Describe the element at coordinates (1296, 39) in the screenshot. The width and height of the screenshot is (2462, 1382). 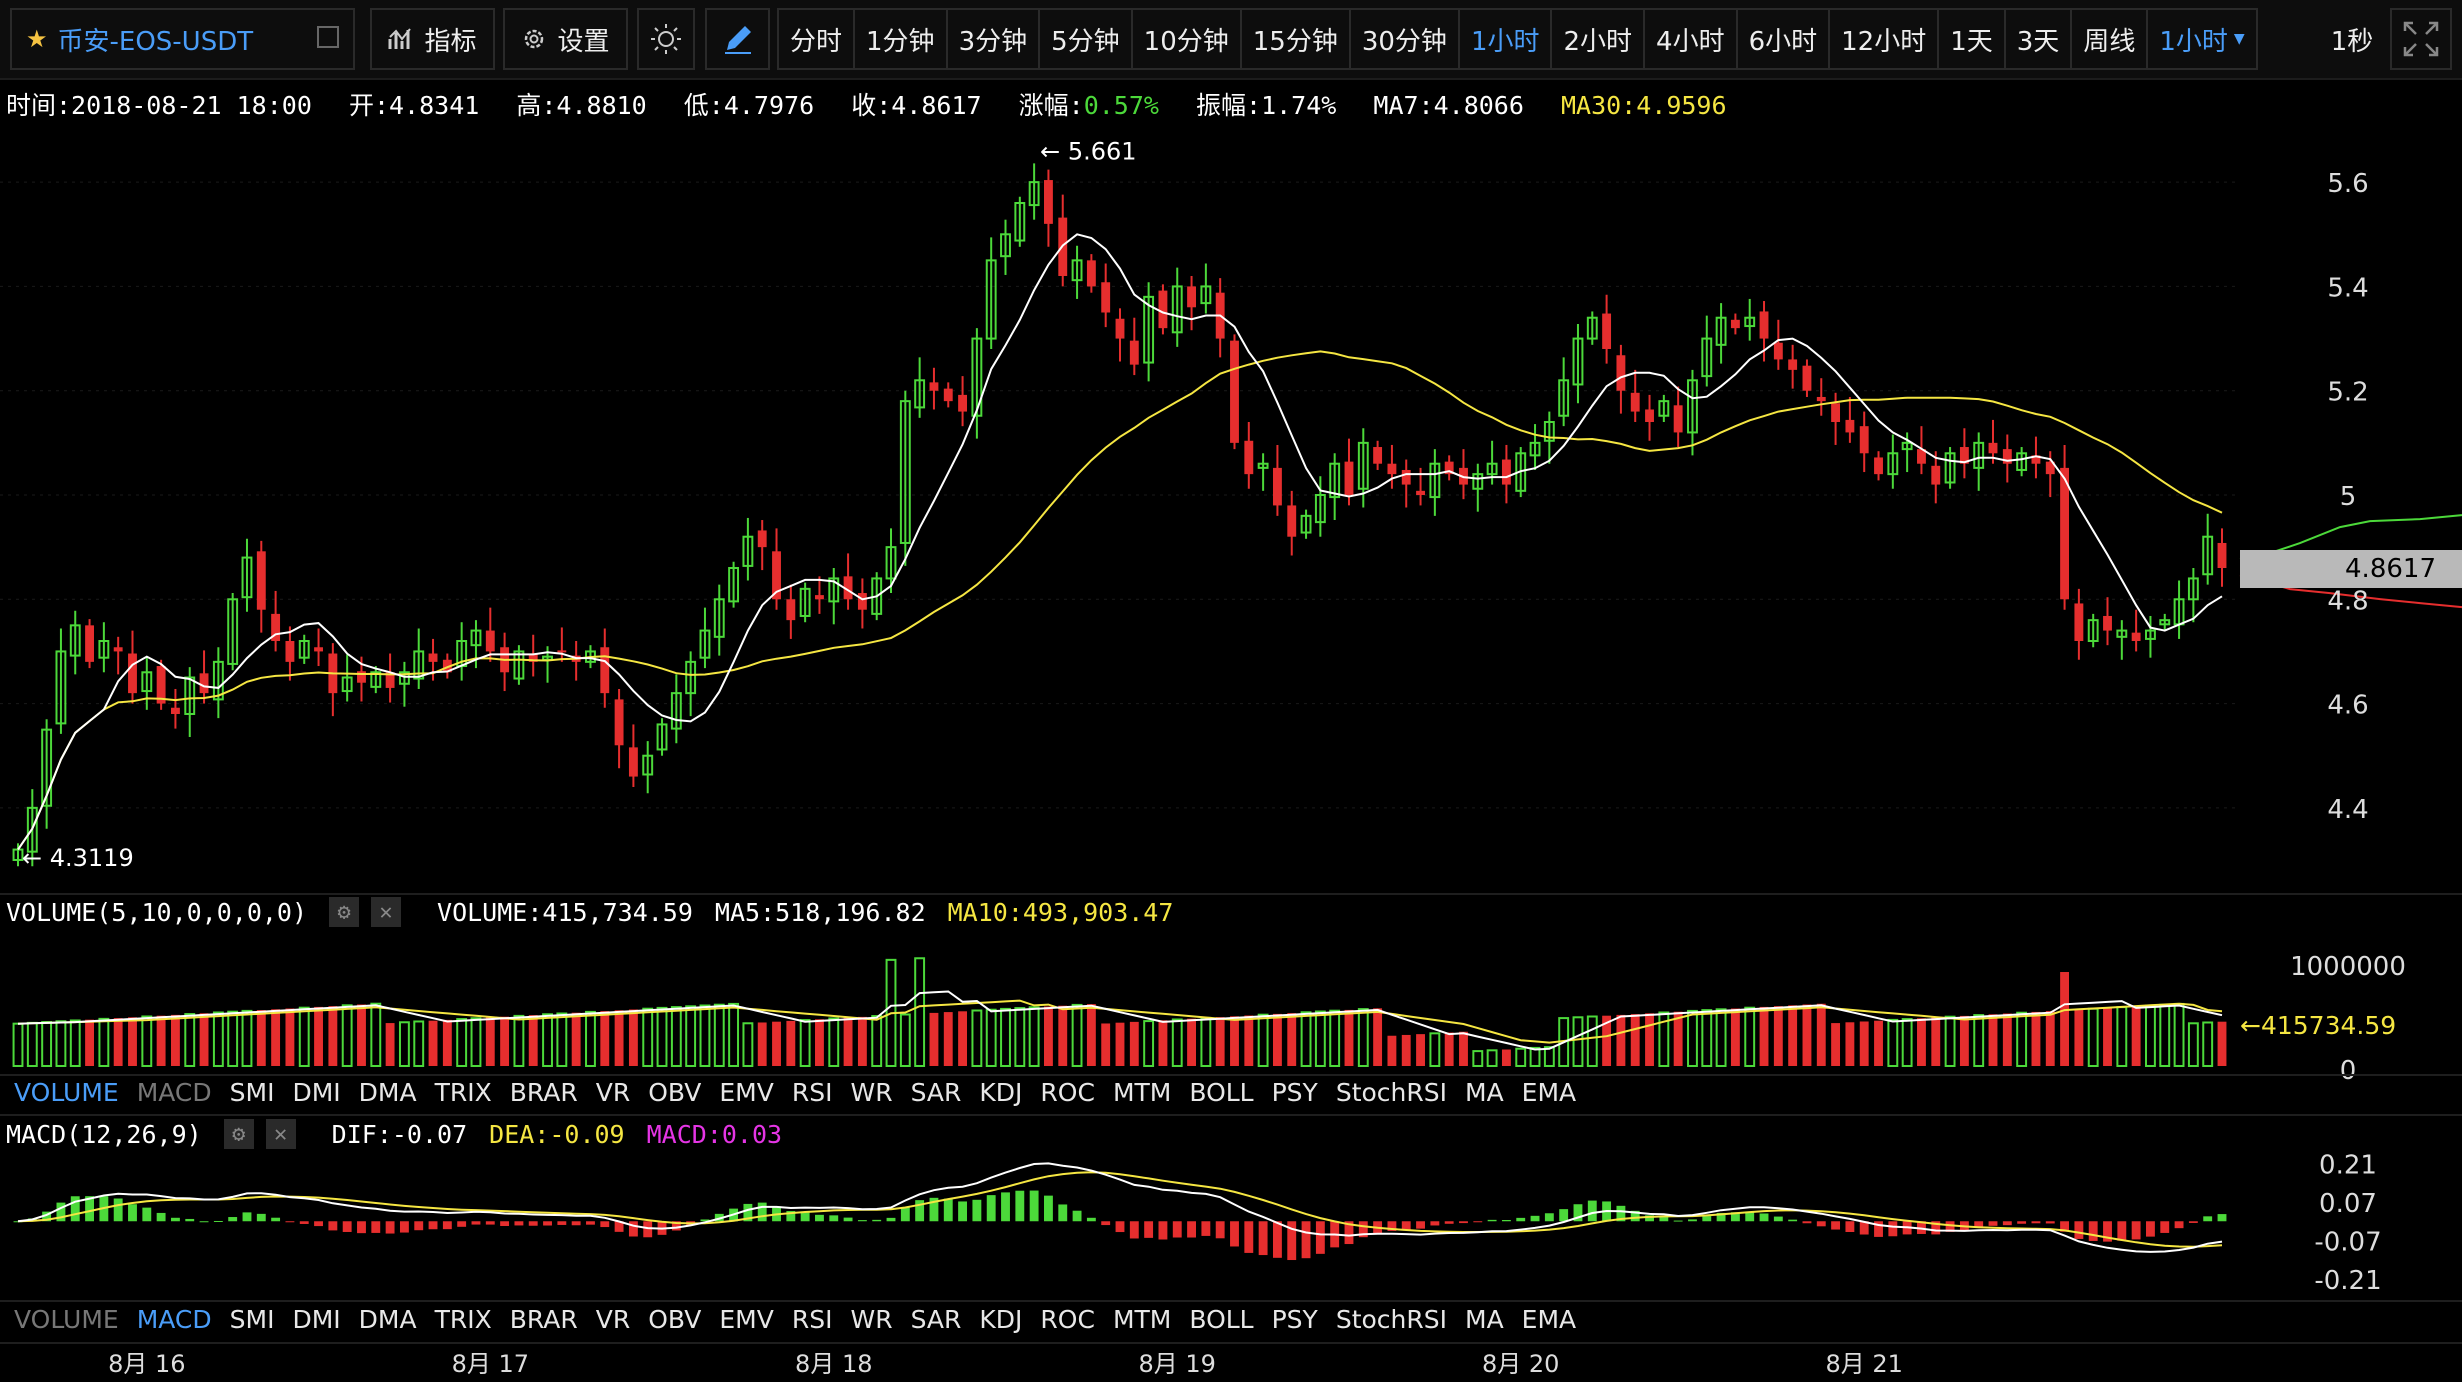
I see `period-tab: 15分钟` at that location.